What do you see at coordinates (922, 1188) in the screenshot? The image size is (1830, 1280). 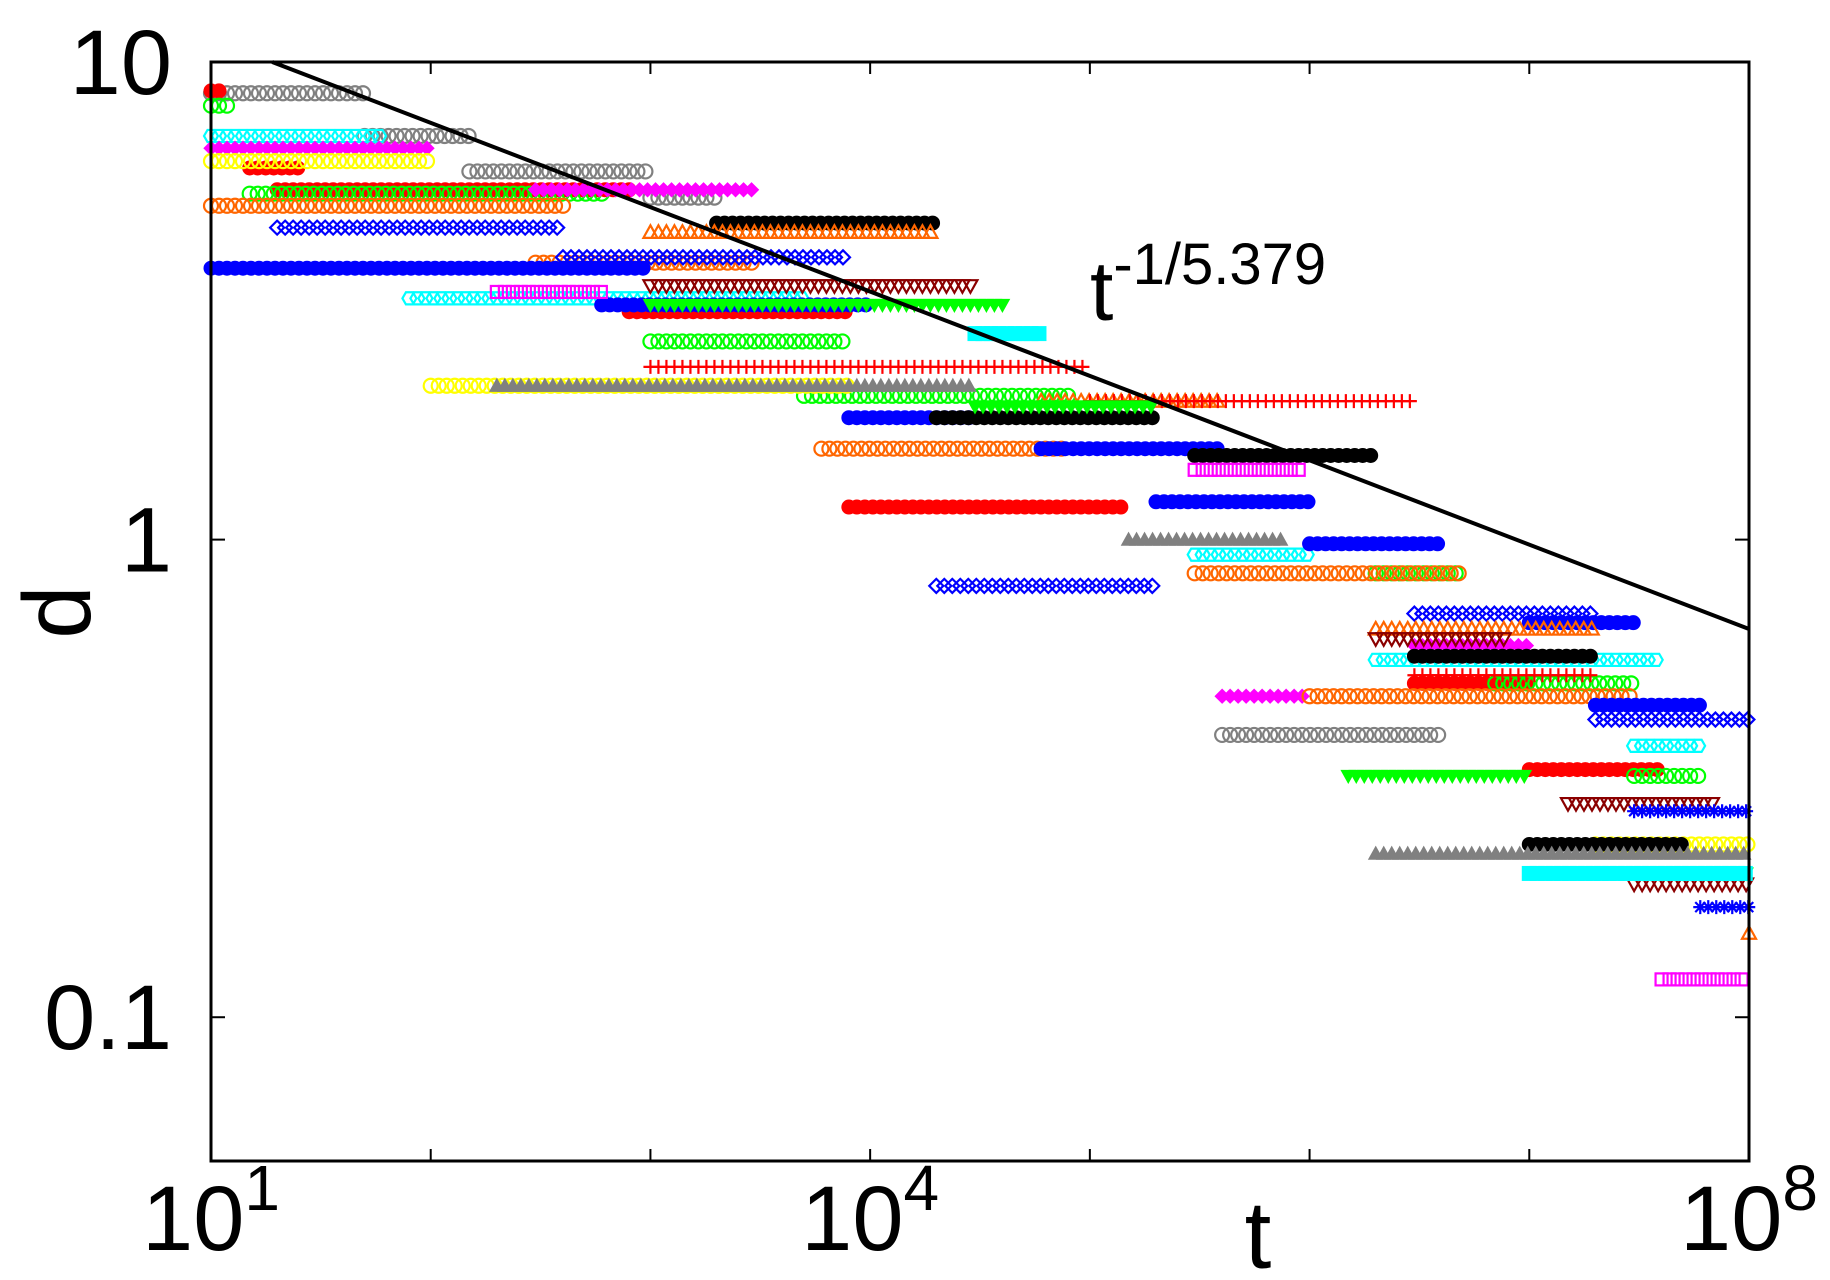 I see `x-tick-label-exponent: 4` at bounding box center [922, 1188].